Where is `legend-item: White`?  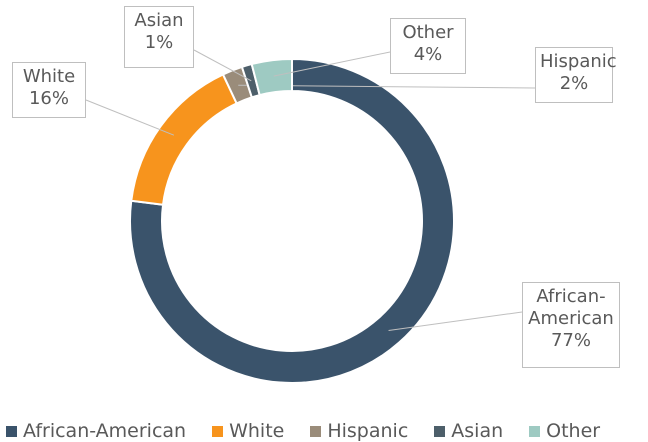 legend-item: White is located at coordinates (248, 431).